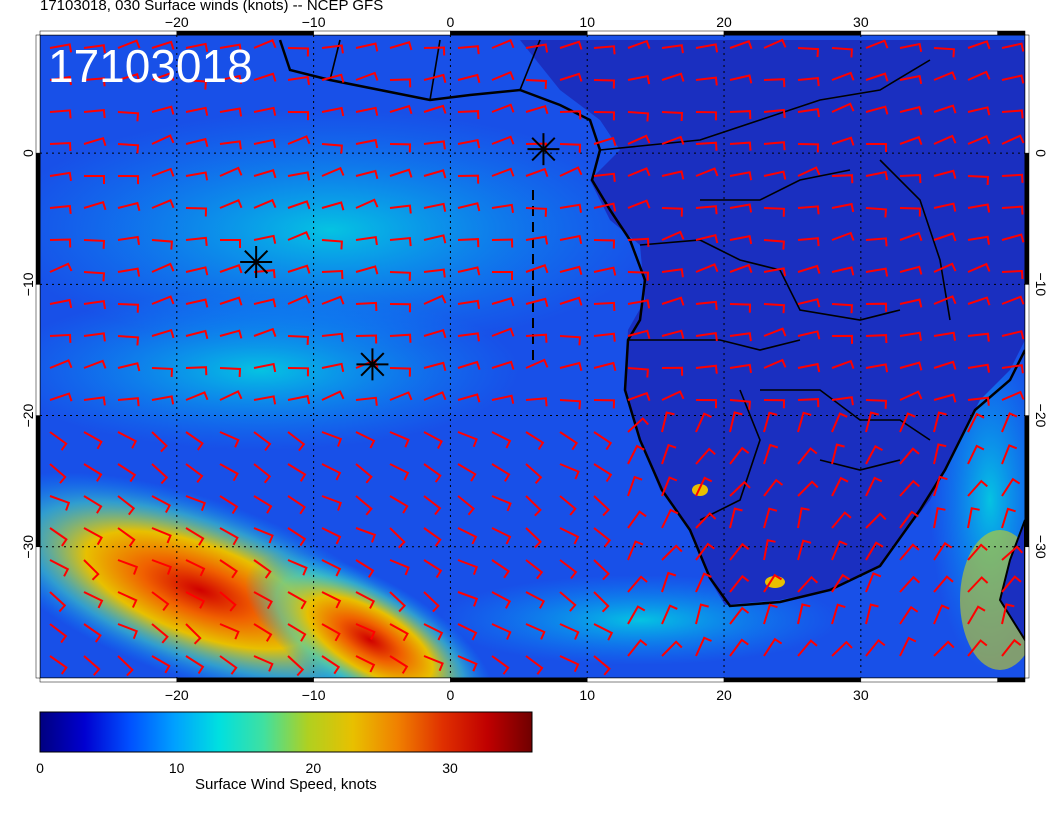 The image size is (1056, 816). Describe the element at coordinates (177, 768) in the screenshot. I see `colorbar-tick-label: 10` at that location.